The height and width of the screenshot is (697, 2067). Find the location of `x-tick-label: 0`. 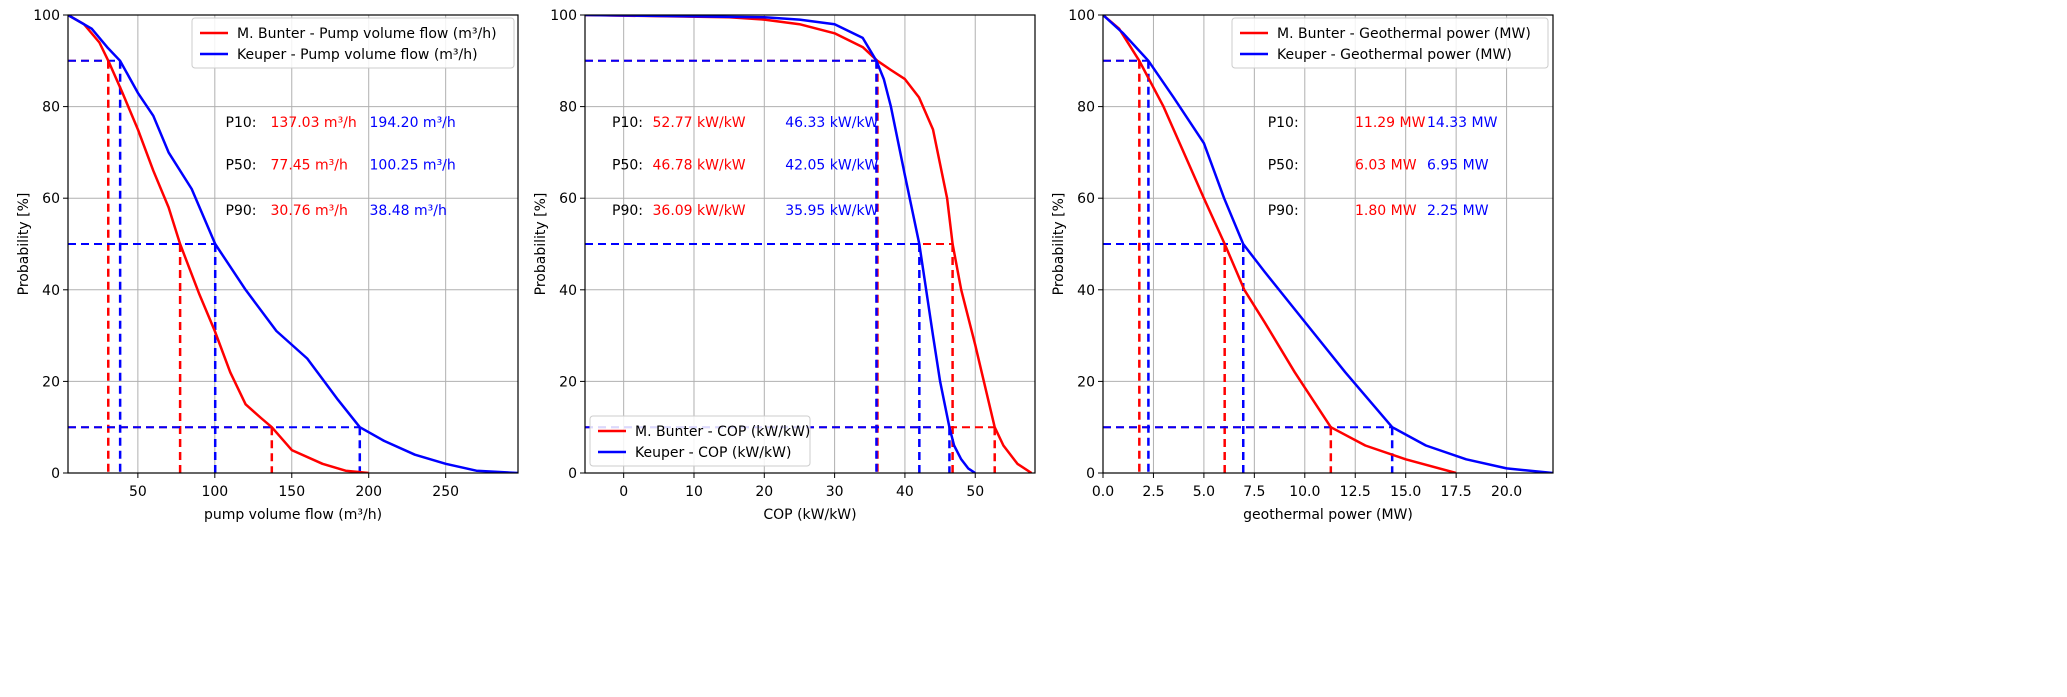

x-tick-label: 0 is located at coordinates (623, 492).